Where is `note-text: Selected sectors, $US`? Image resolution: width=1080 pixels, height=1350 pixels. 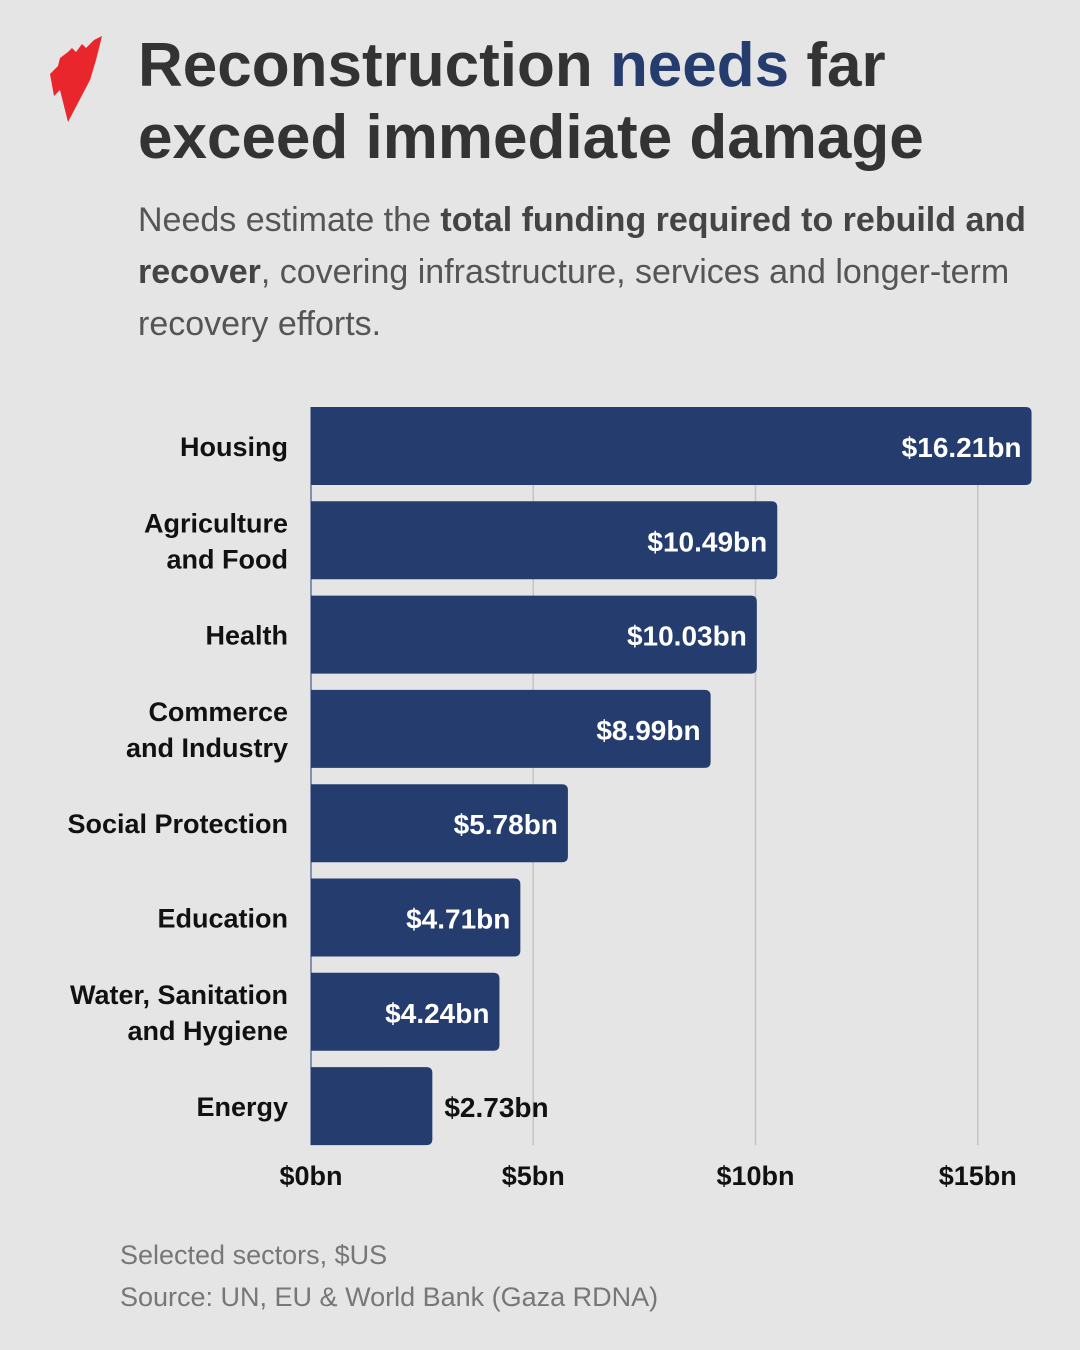
note-text: Selected sectors, $US is located at coordinates (254, 1255).